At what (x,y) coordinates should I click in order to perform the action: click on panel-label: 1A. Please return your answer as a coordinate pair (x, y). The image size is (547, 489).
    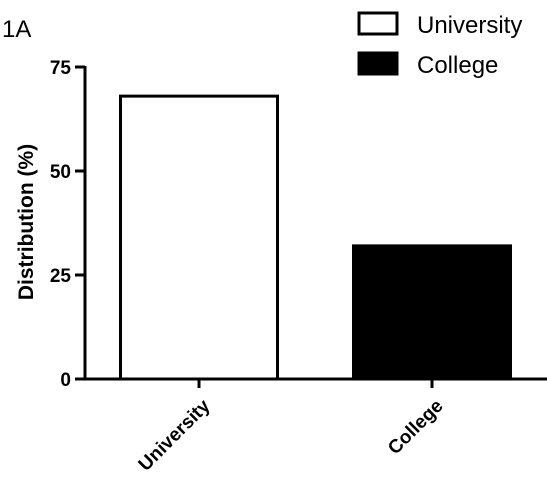
    Looking at the image, I should click on (16, 29).